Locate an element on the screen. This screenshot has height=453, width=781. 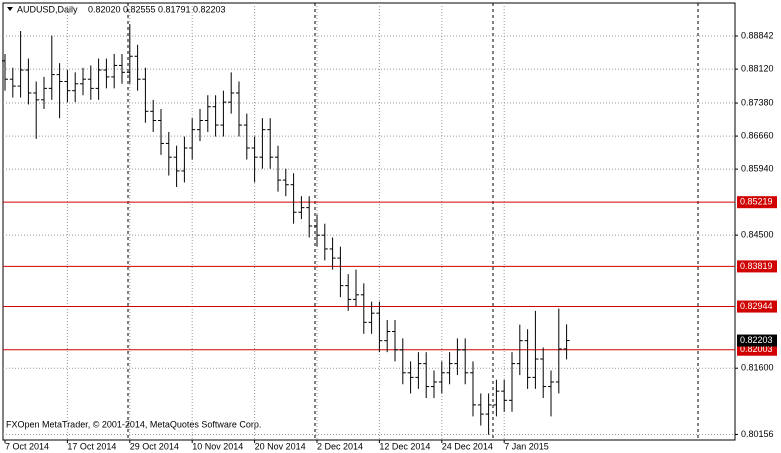
y-tick-label: 0.80156 is located at coordinates (757, 434).